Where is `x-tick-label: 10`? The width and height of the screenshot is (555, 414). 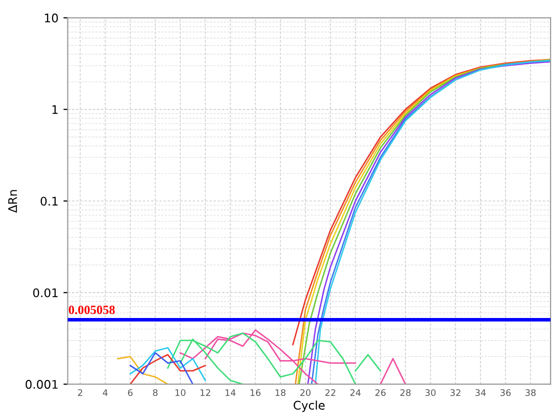 x-tick-label: 10 is located at coordinates (181, 392).